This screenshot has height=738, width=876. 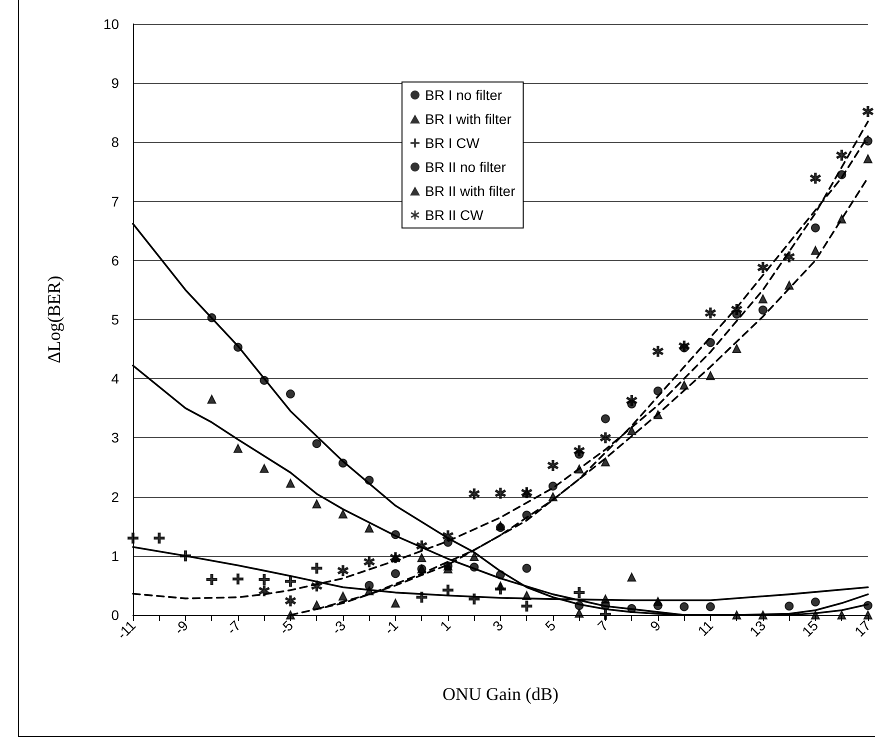 I want to click on legend-label: BR I no filter, so click(x=463, y=95).